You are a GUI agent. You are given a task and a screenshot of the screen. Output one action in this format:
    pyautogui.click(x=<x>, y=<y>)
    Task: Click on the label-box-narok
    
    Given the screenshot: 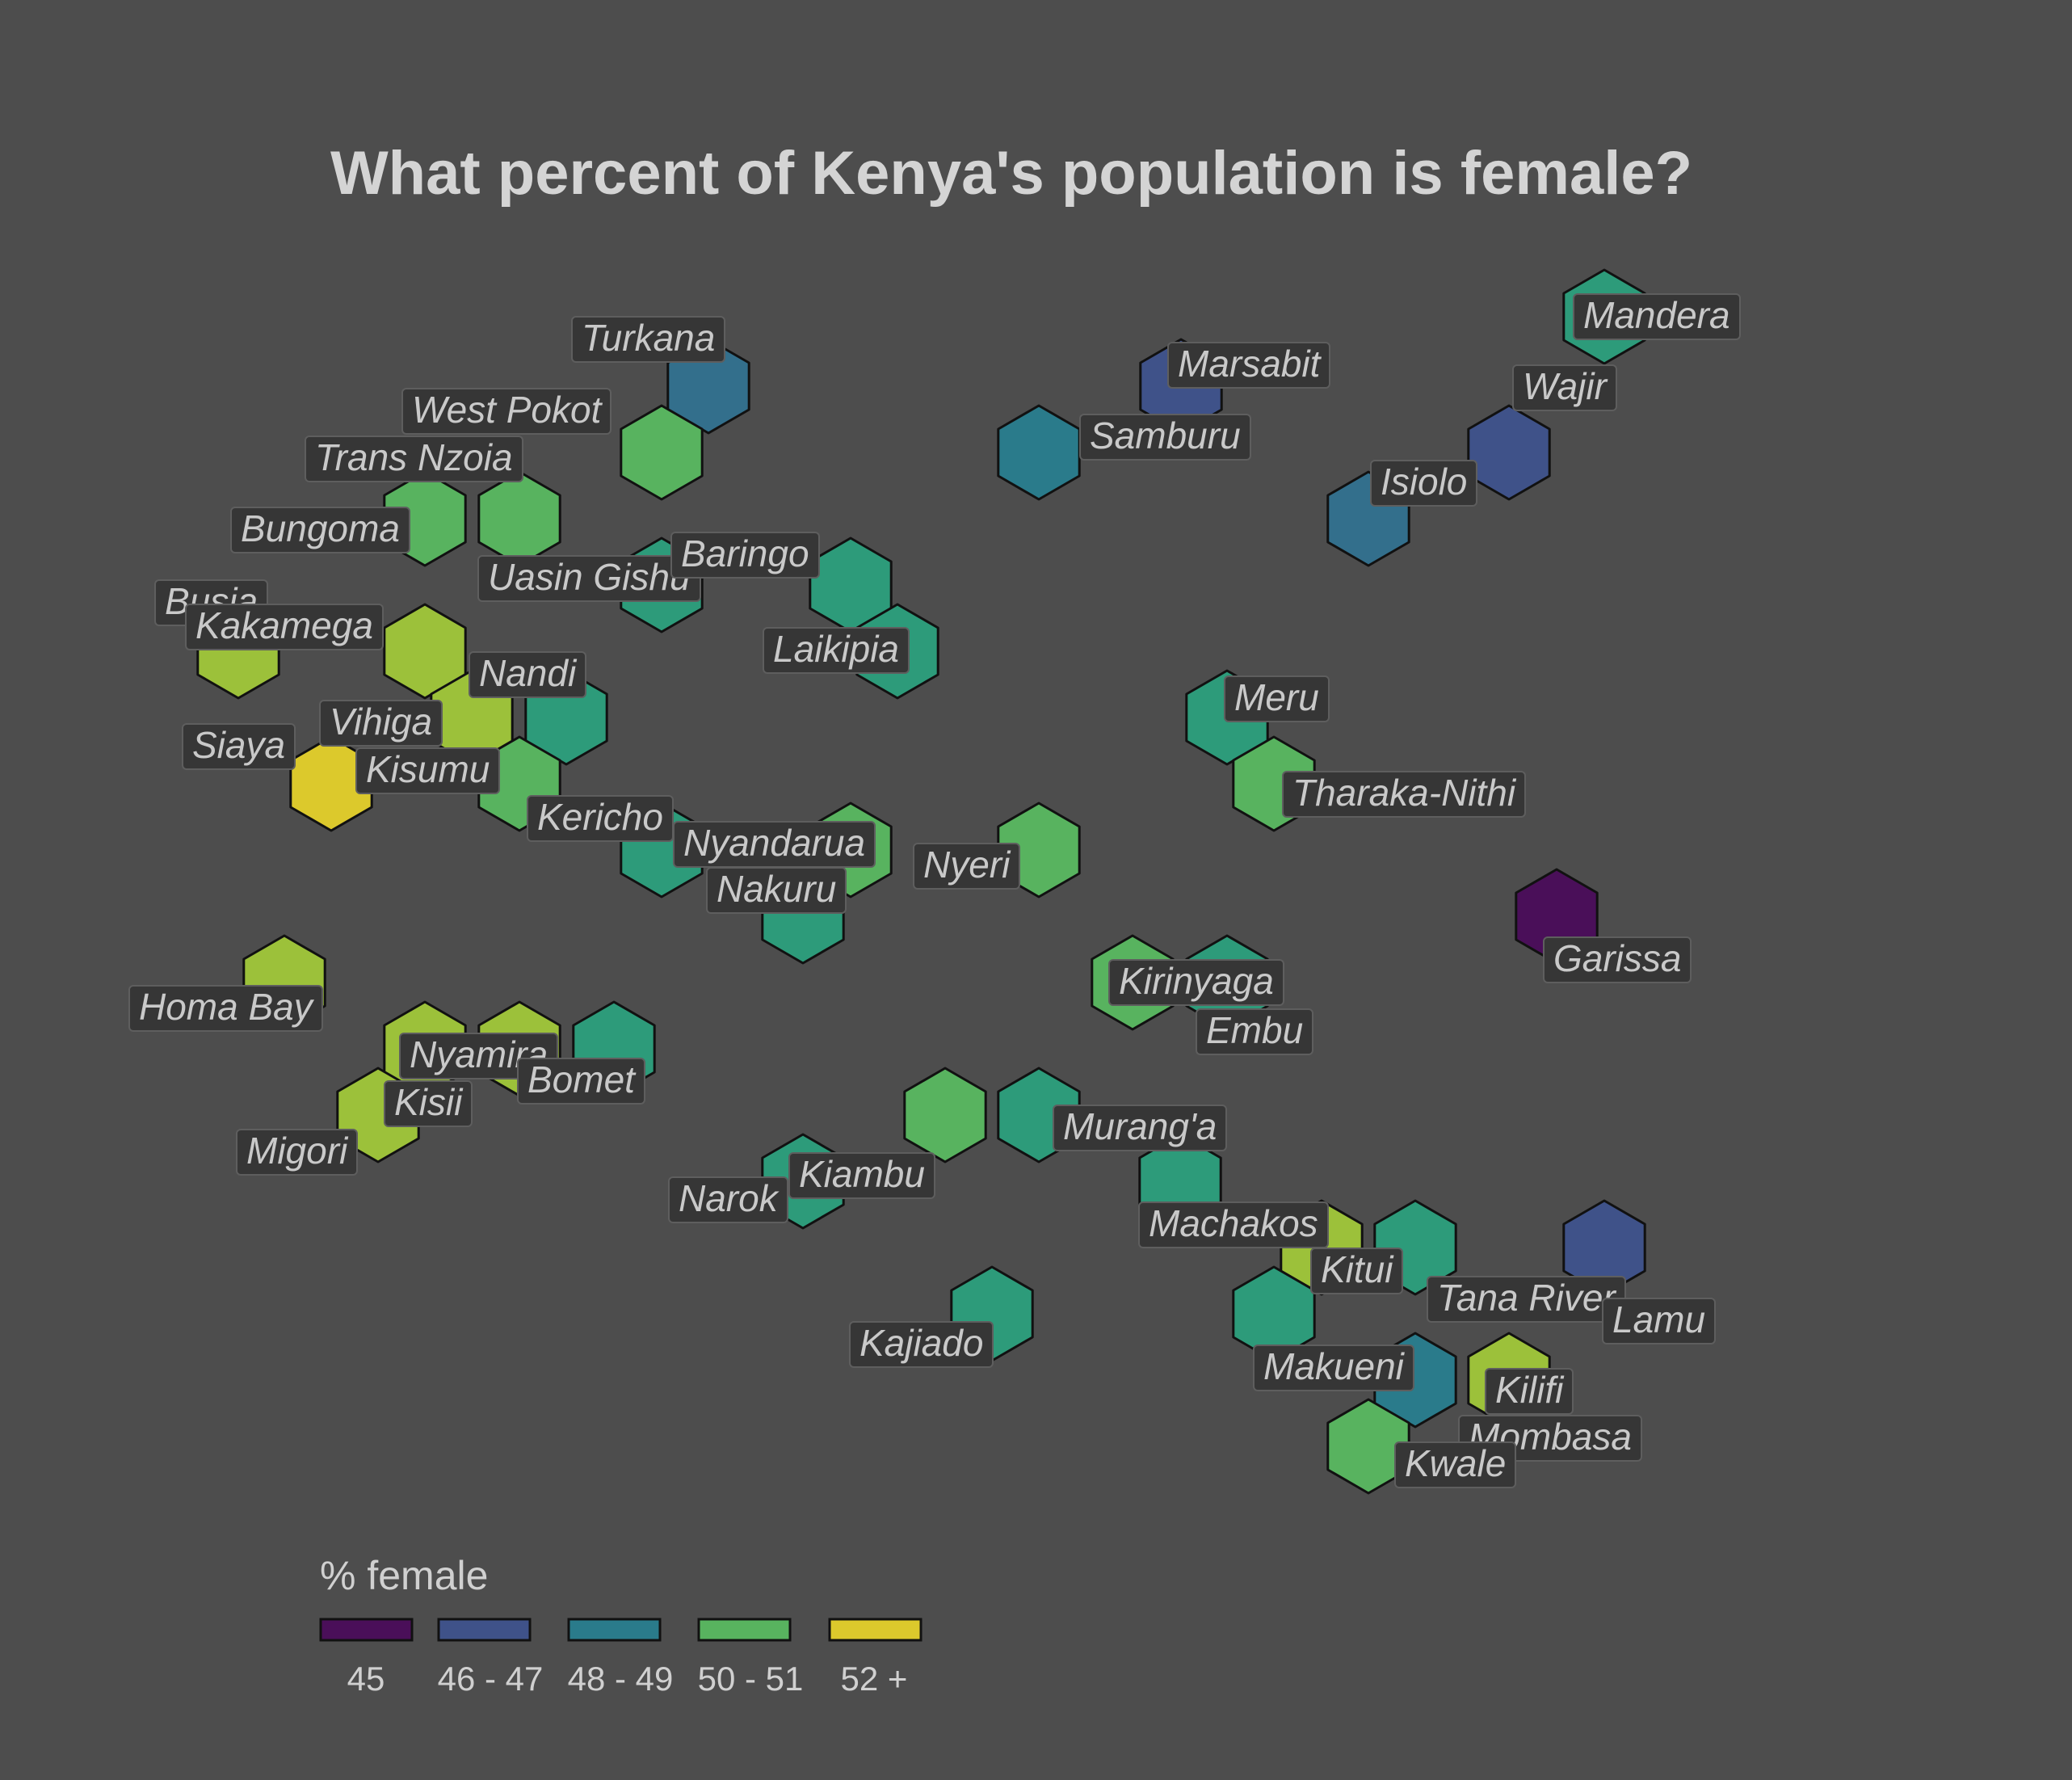 What is the action you would take?
    pyautogui.click(x=728, y=1199)
    